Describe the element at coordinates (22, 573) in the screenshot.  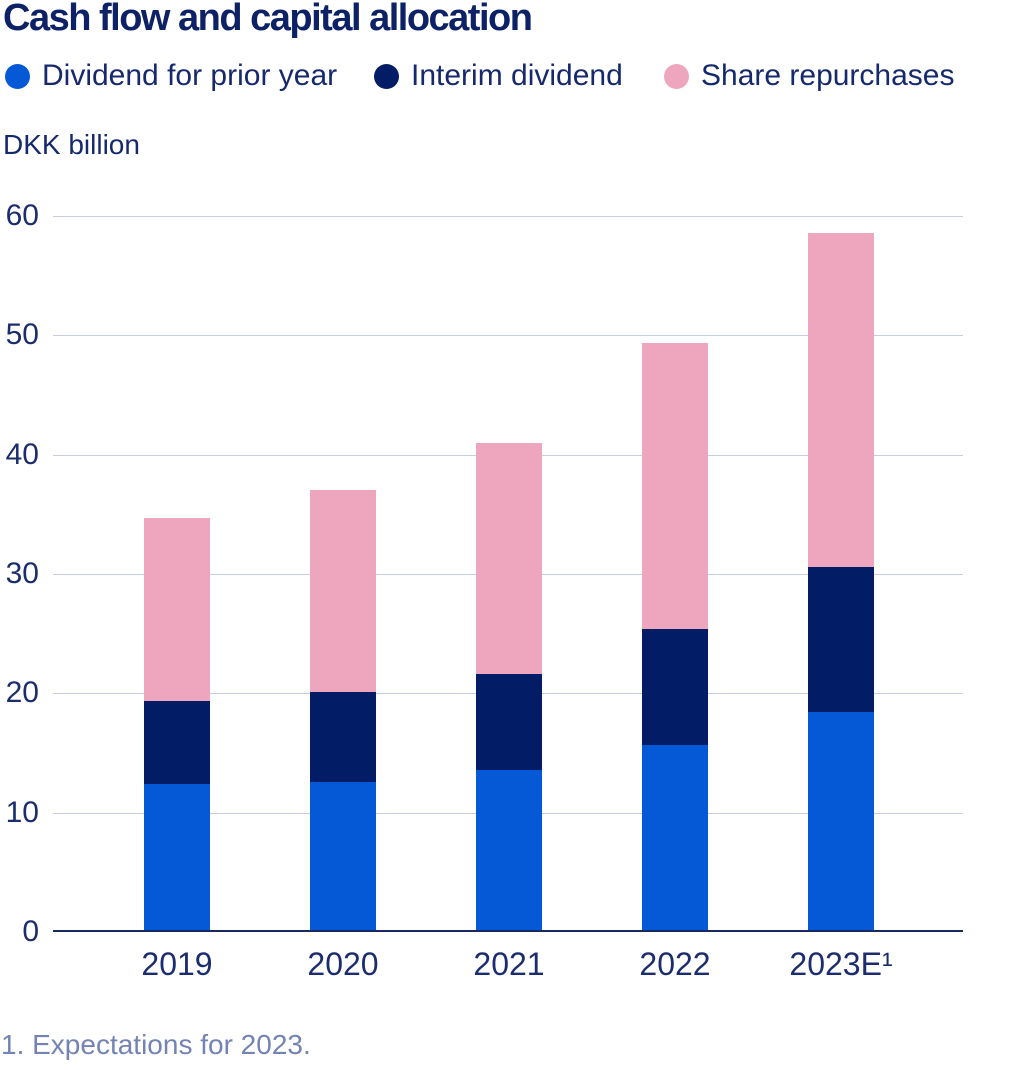
I see `y-tick-label: 30` at that location.